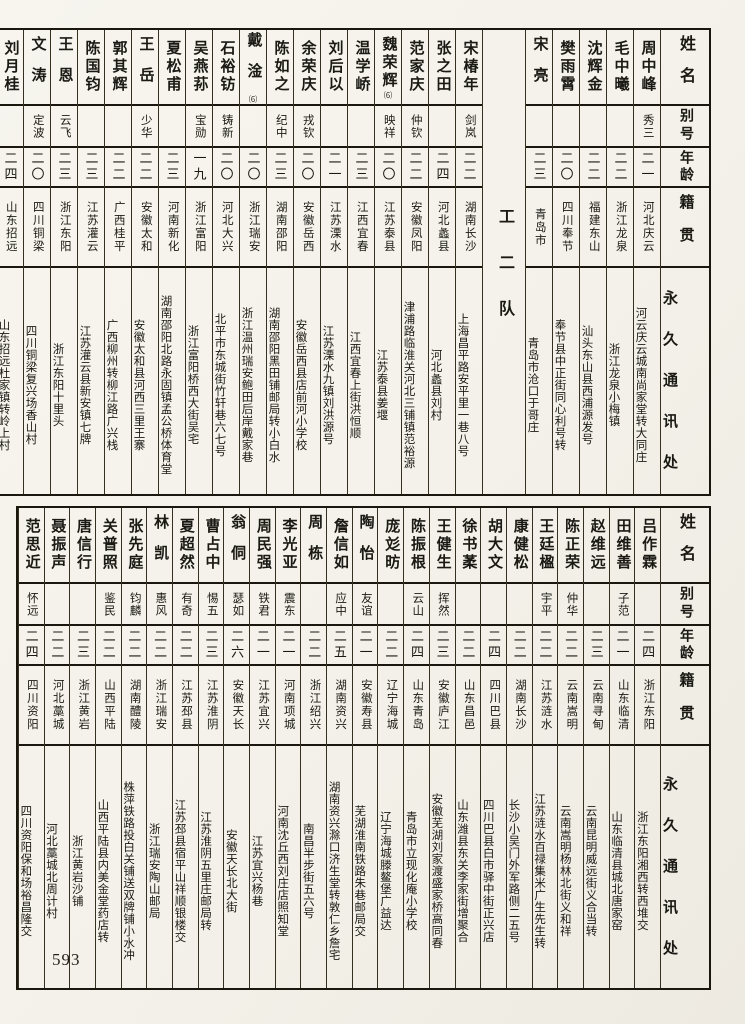 This screenshot has height=1024, width=745. I want to click on age-text: 二三, so click(91, 167).